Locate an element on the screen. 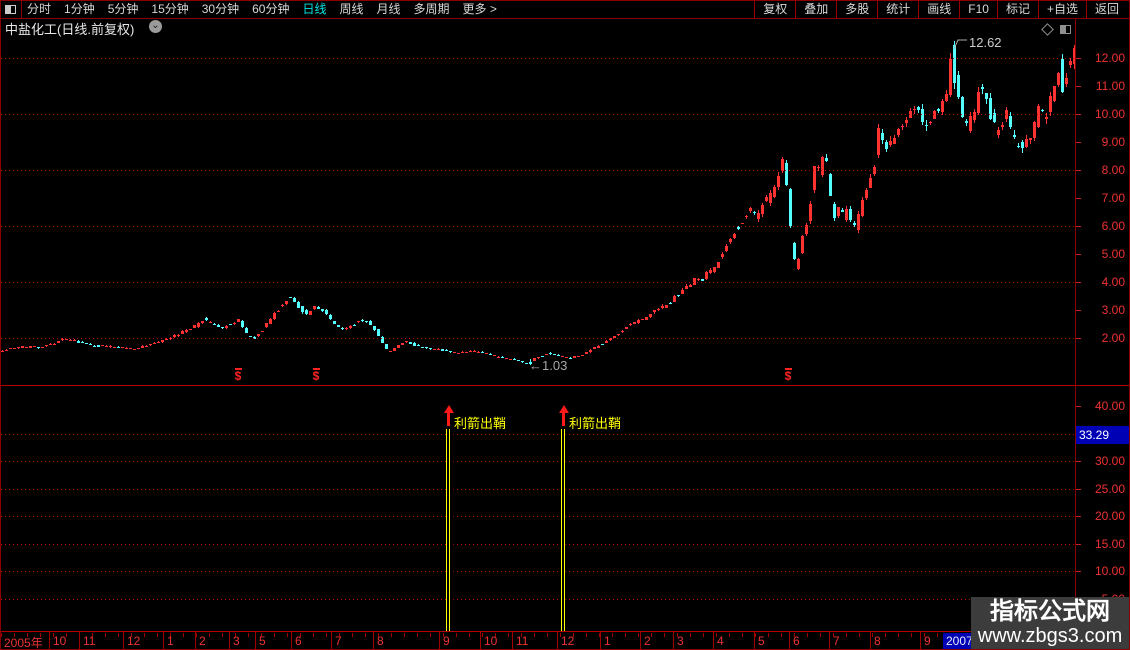 Image resolution: width=1130 pixels, height=650 pixels. window-layout-icon is located at coordinates (1065, 29).